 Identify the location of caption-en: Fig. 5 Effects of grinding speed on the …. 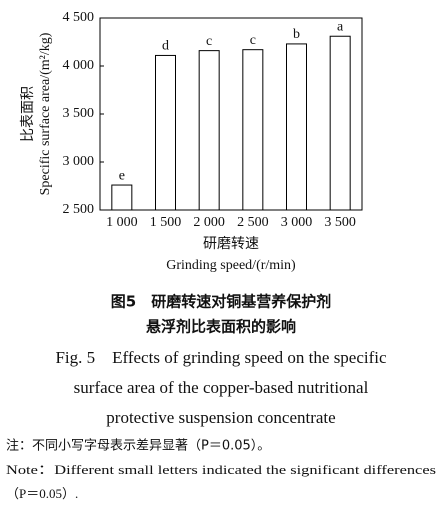
(221, 357).